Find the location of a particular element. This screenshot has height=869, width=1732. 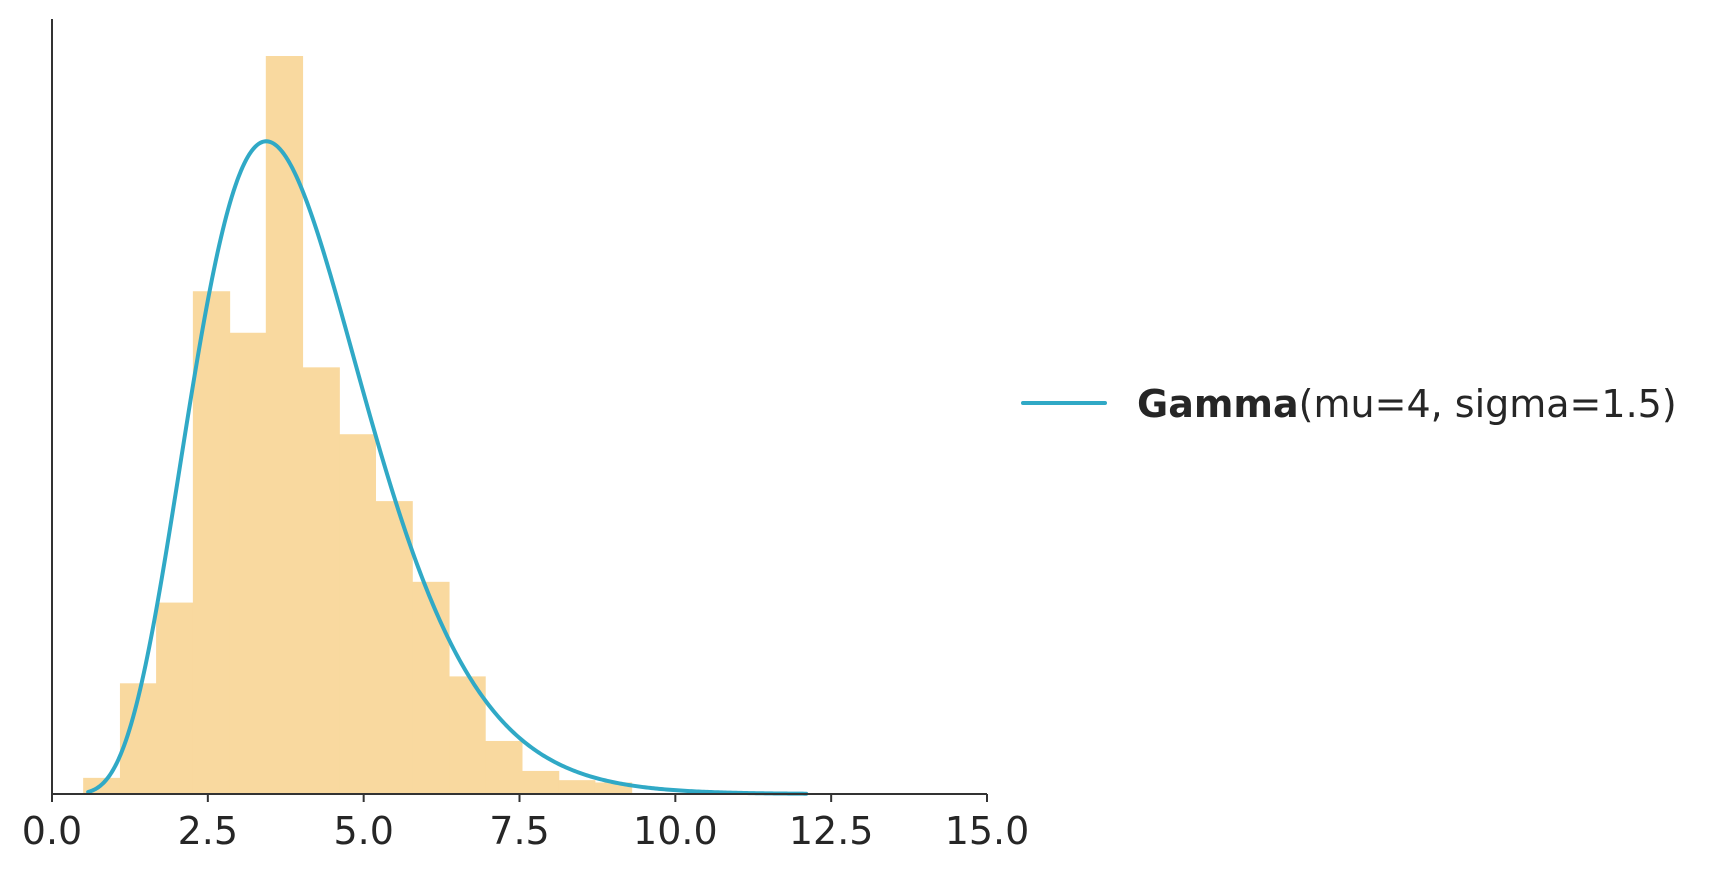

x-tick-label: 0.0 is located at coordinates (52, 831).